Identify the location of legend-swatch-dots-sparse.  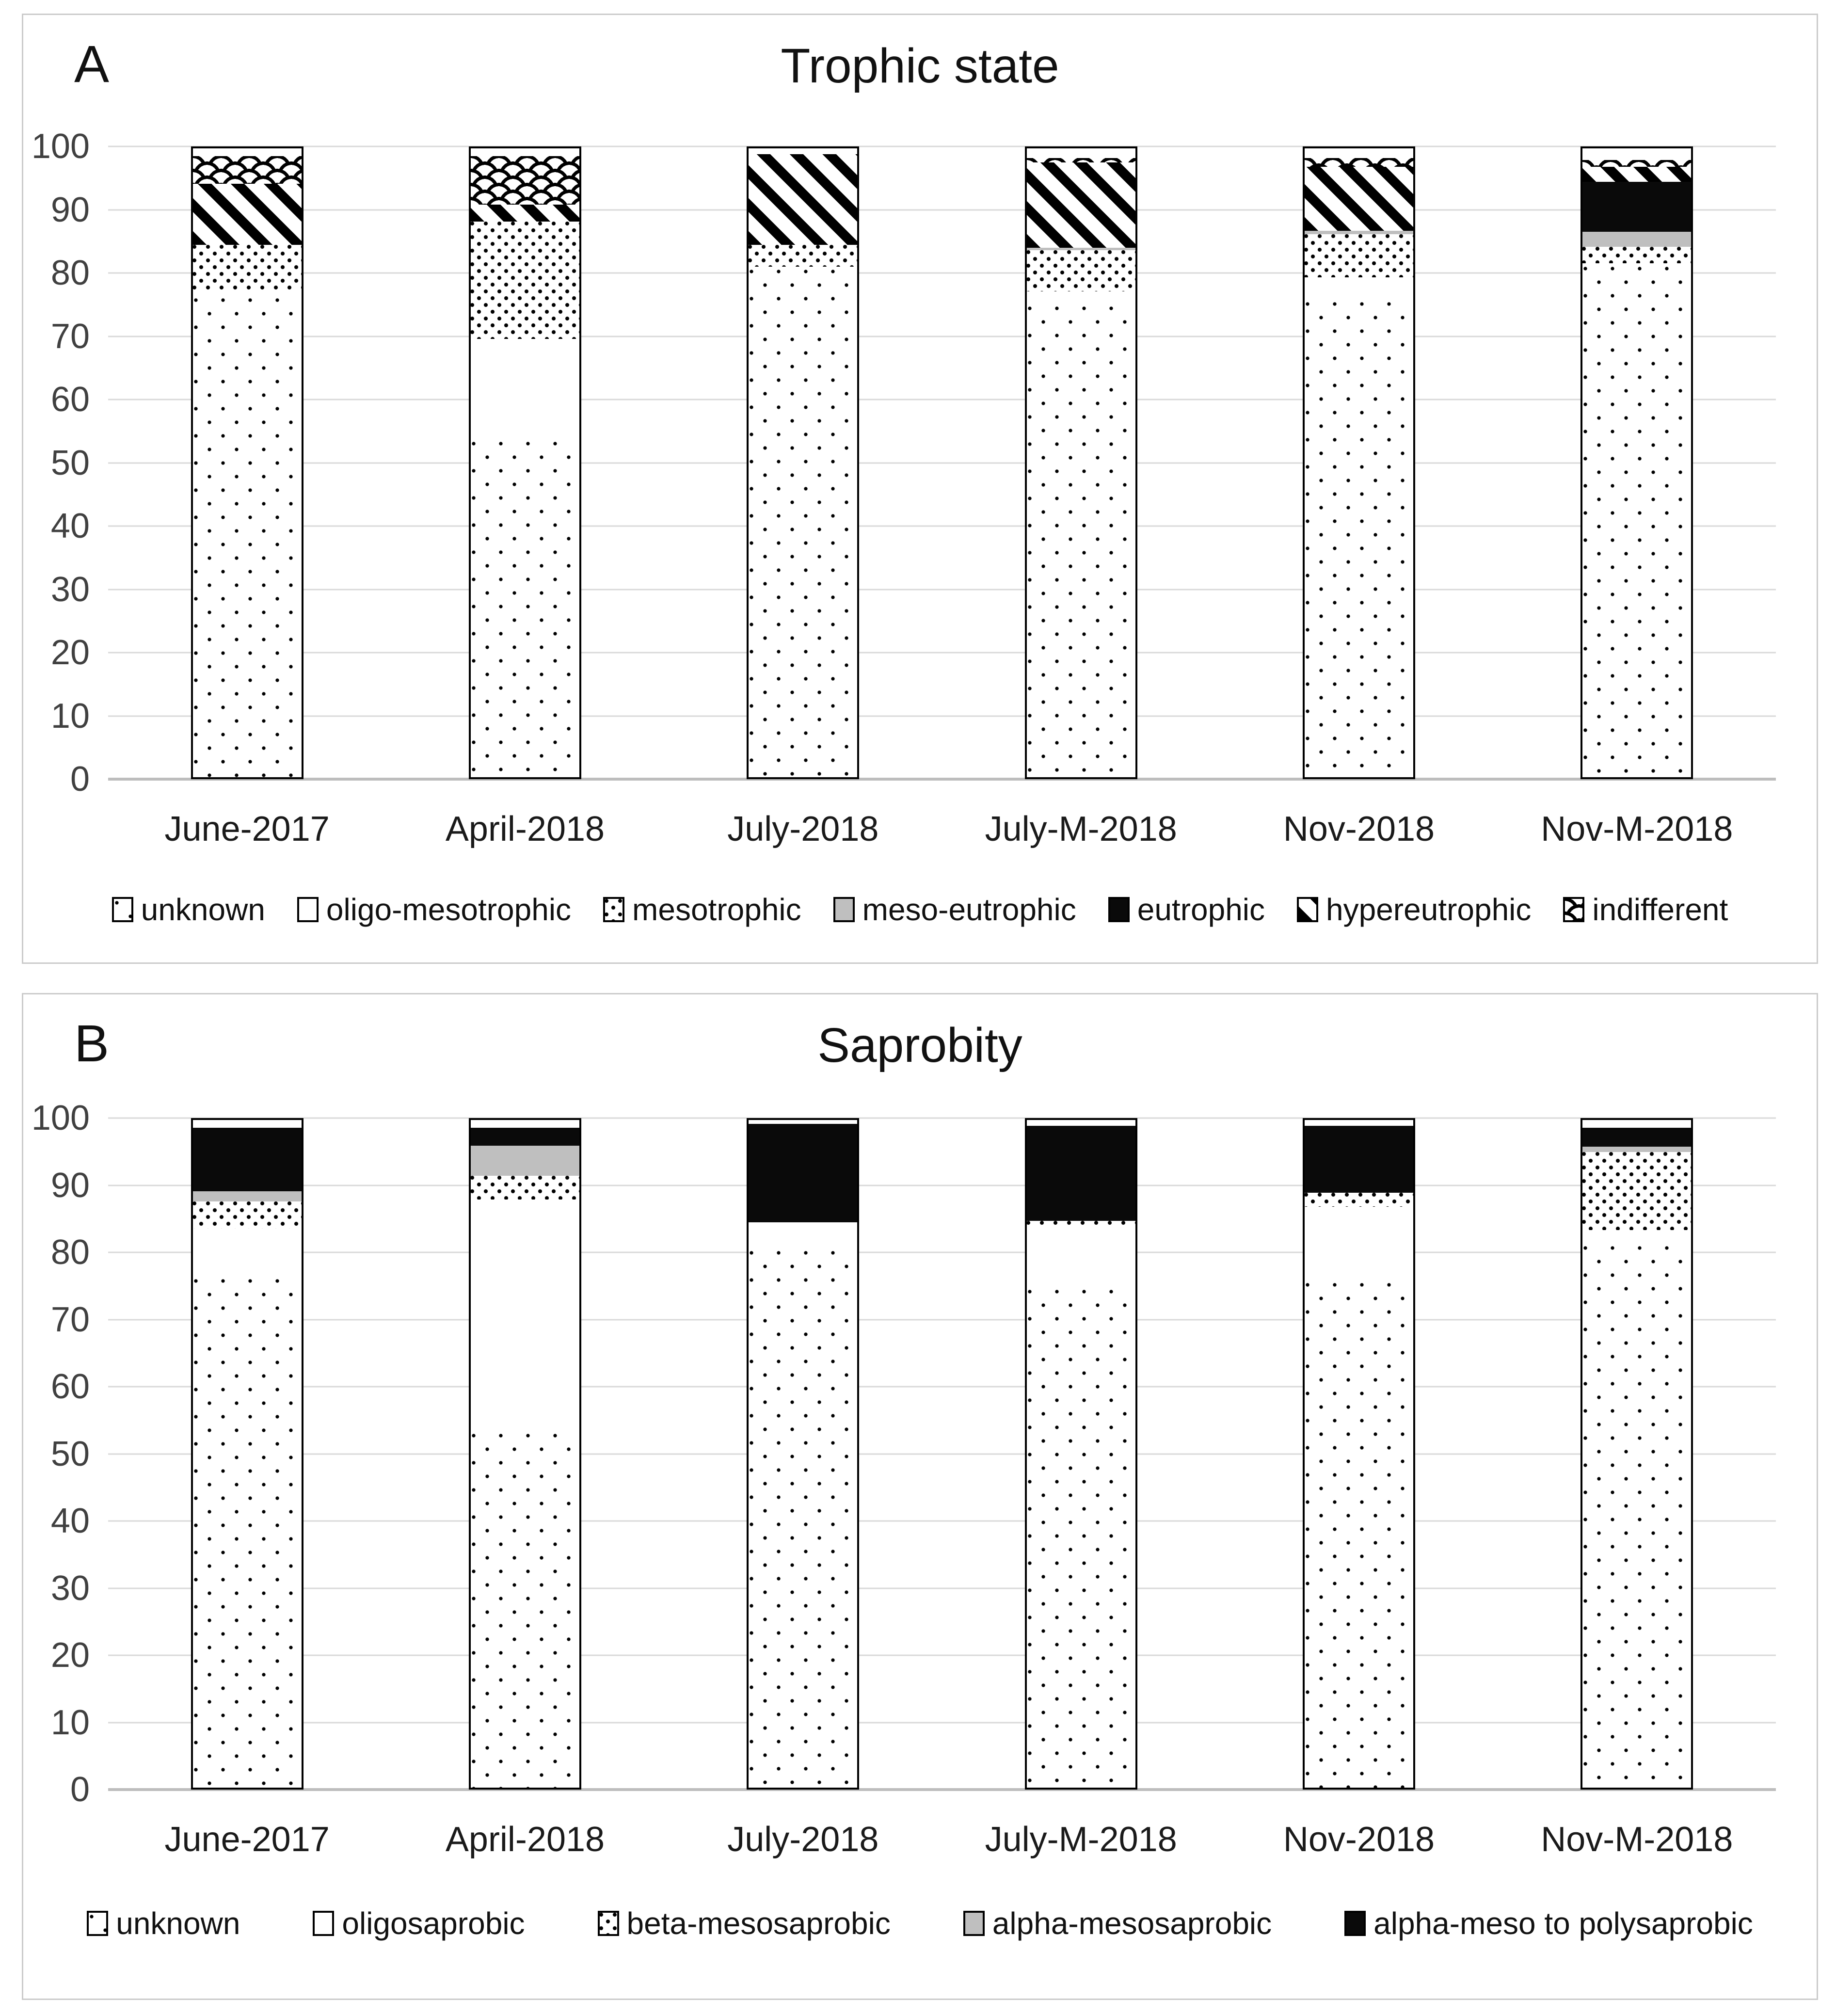
(98, 1923).